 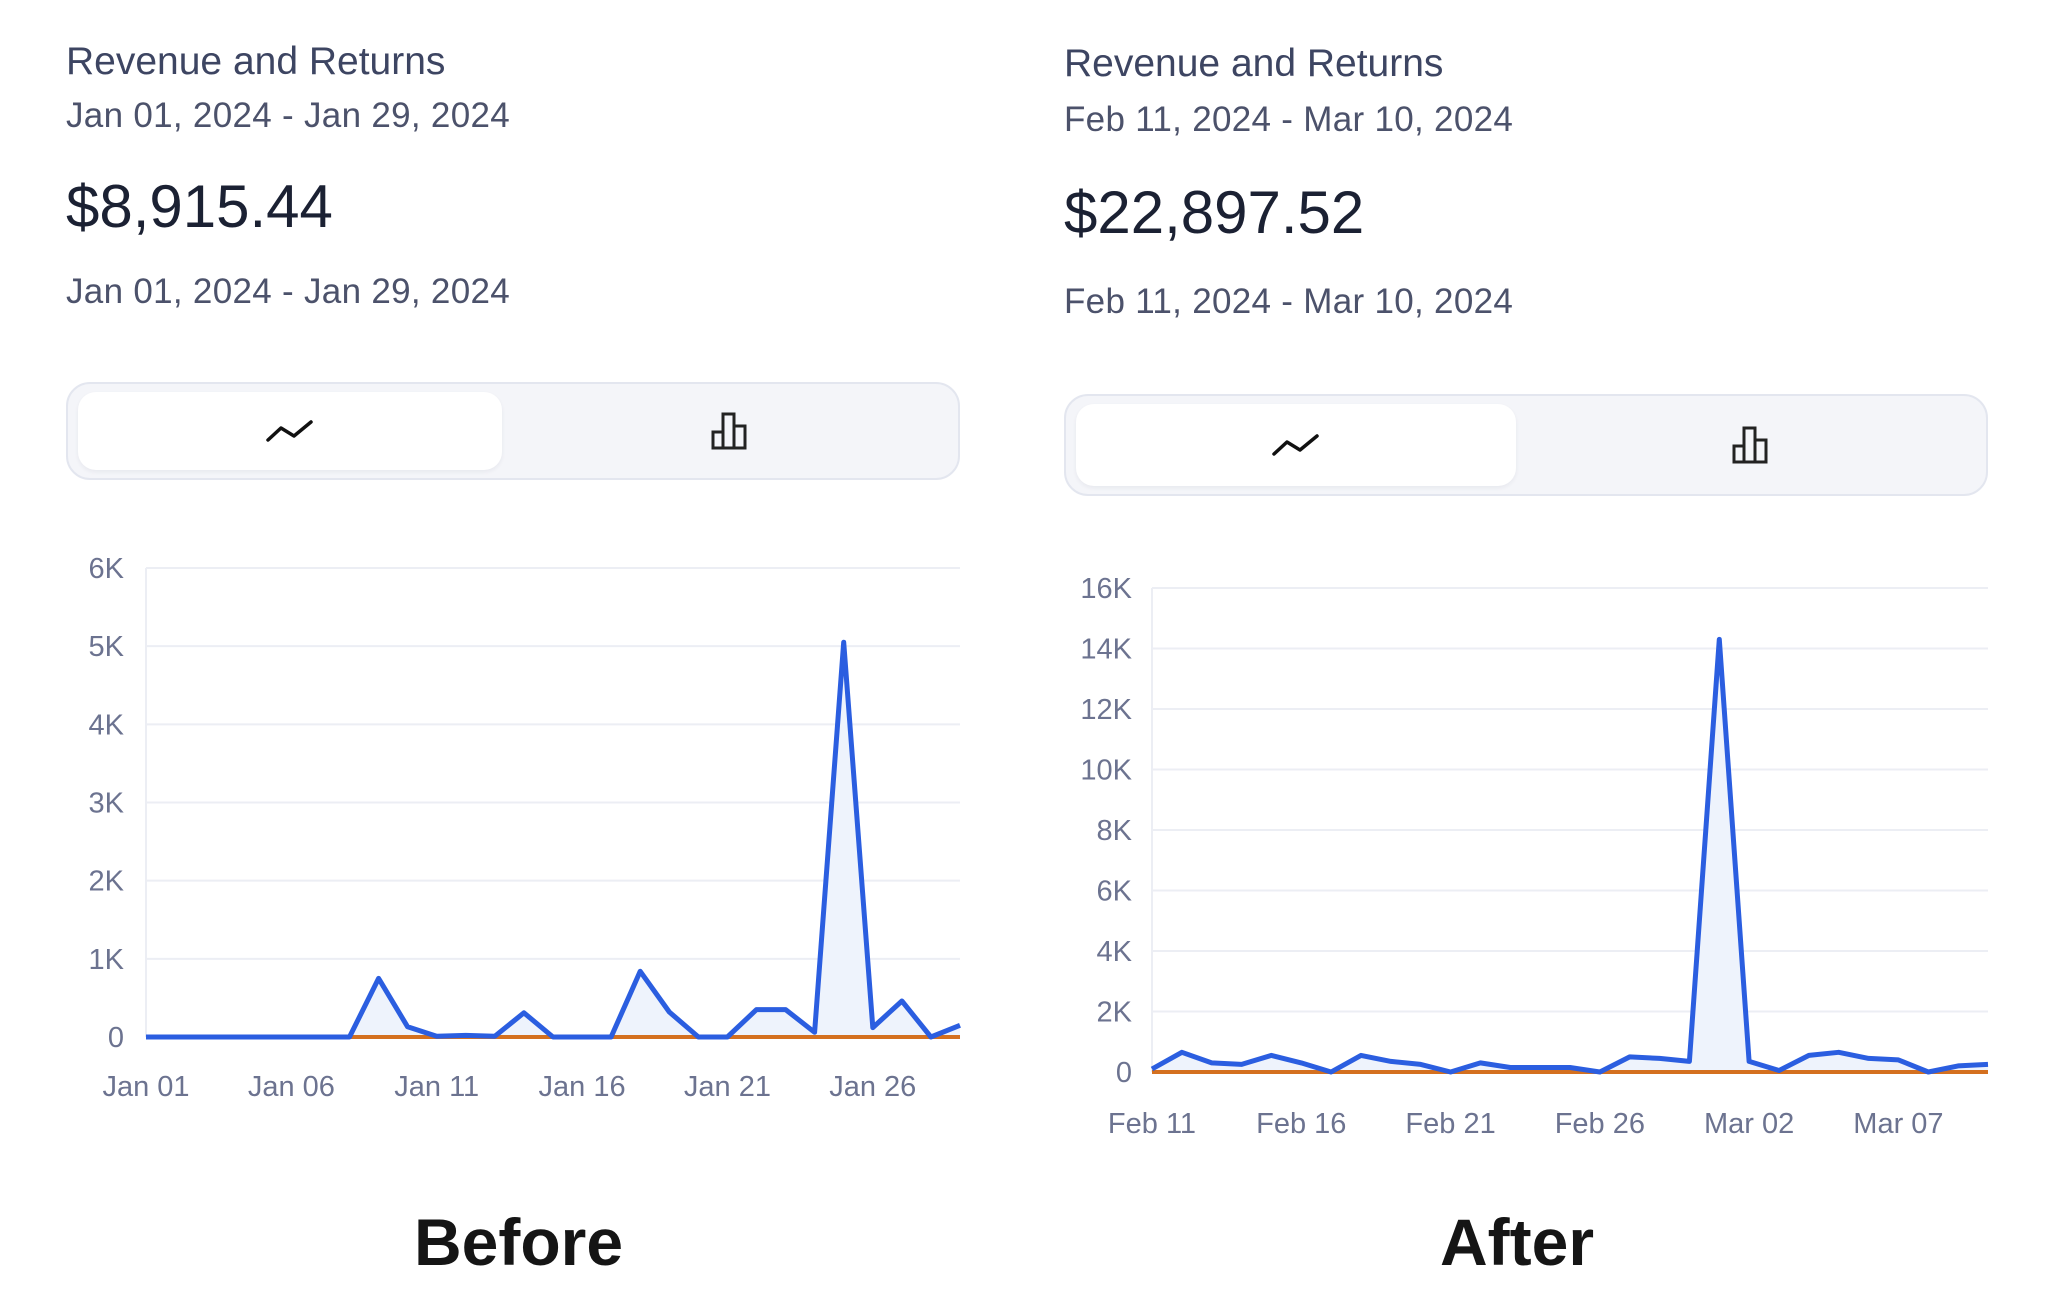 What do you see at coordinates (1600, 1124) in the screenshot?
I see `x-tick-label: Feb 26` at bounding box center [1600, 1124].